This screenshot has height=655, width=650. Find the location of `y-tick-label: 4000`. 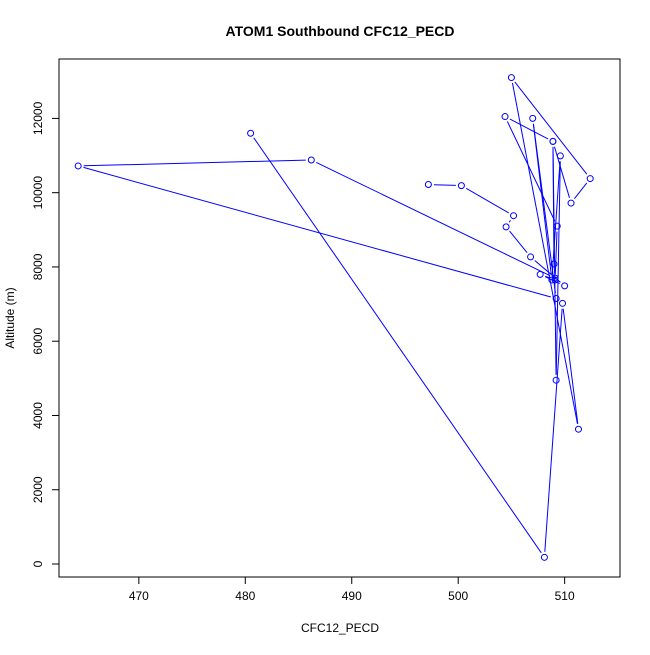

y-tick-label: 4000 is located at coordinates (38, 415).